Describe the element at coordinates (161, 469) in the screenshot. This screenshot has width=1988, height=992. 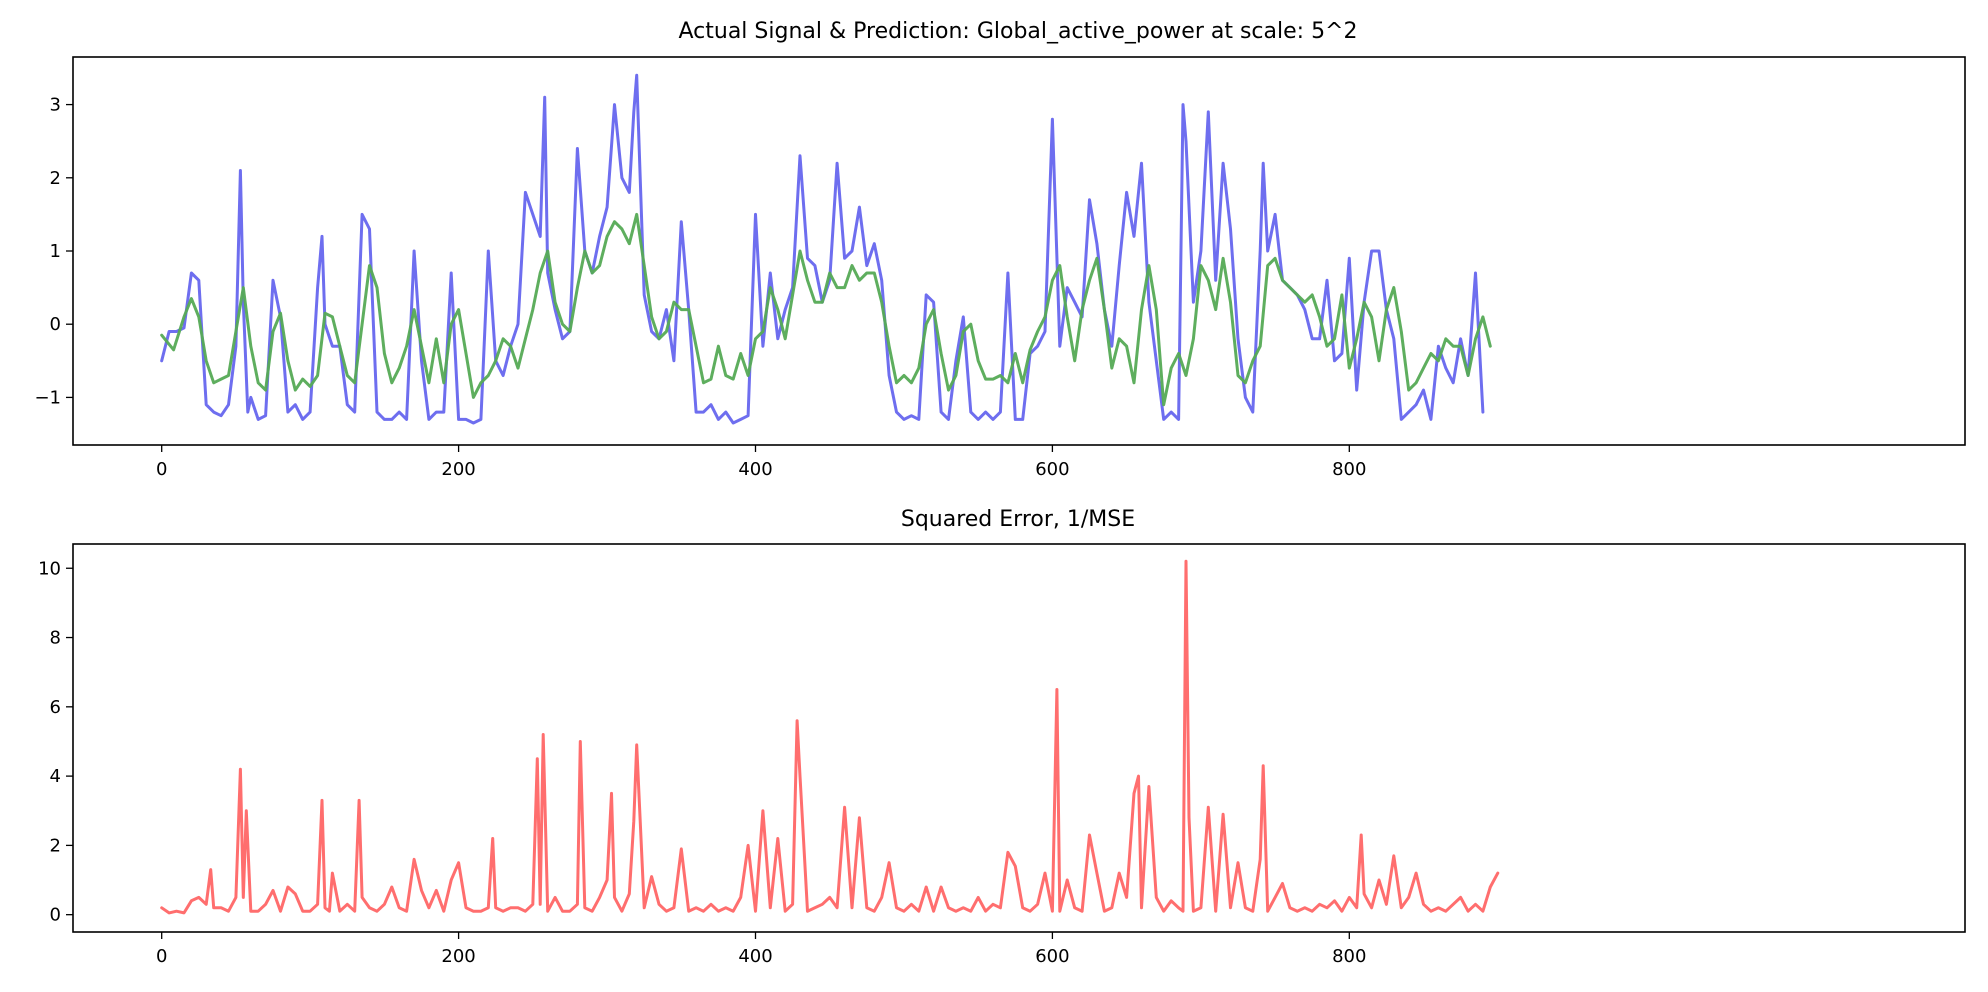
I see `signal-prediction-x-tick-label: 0` at that location.